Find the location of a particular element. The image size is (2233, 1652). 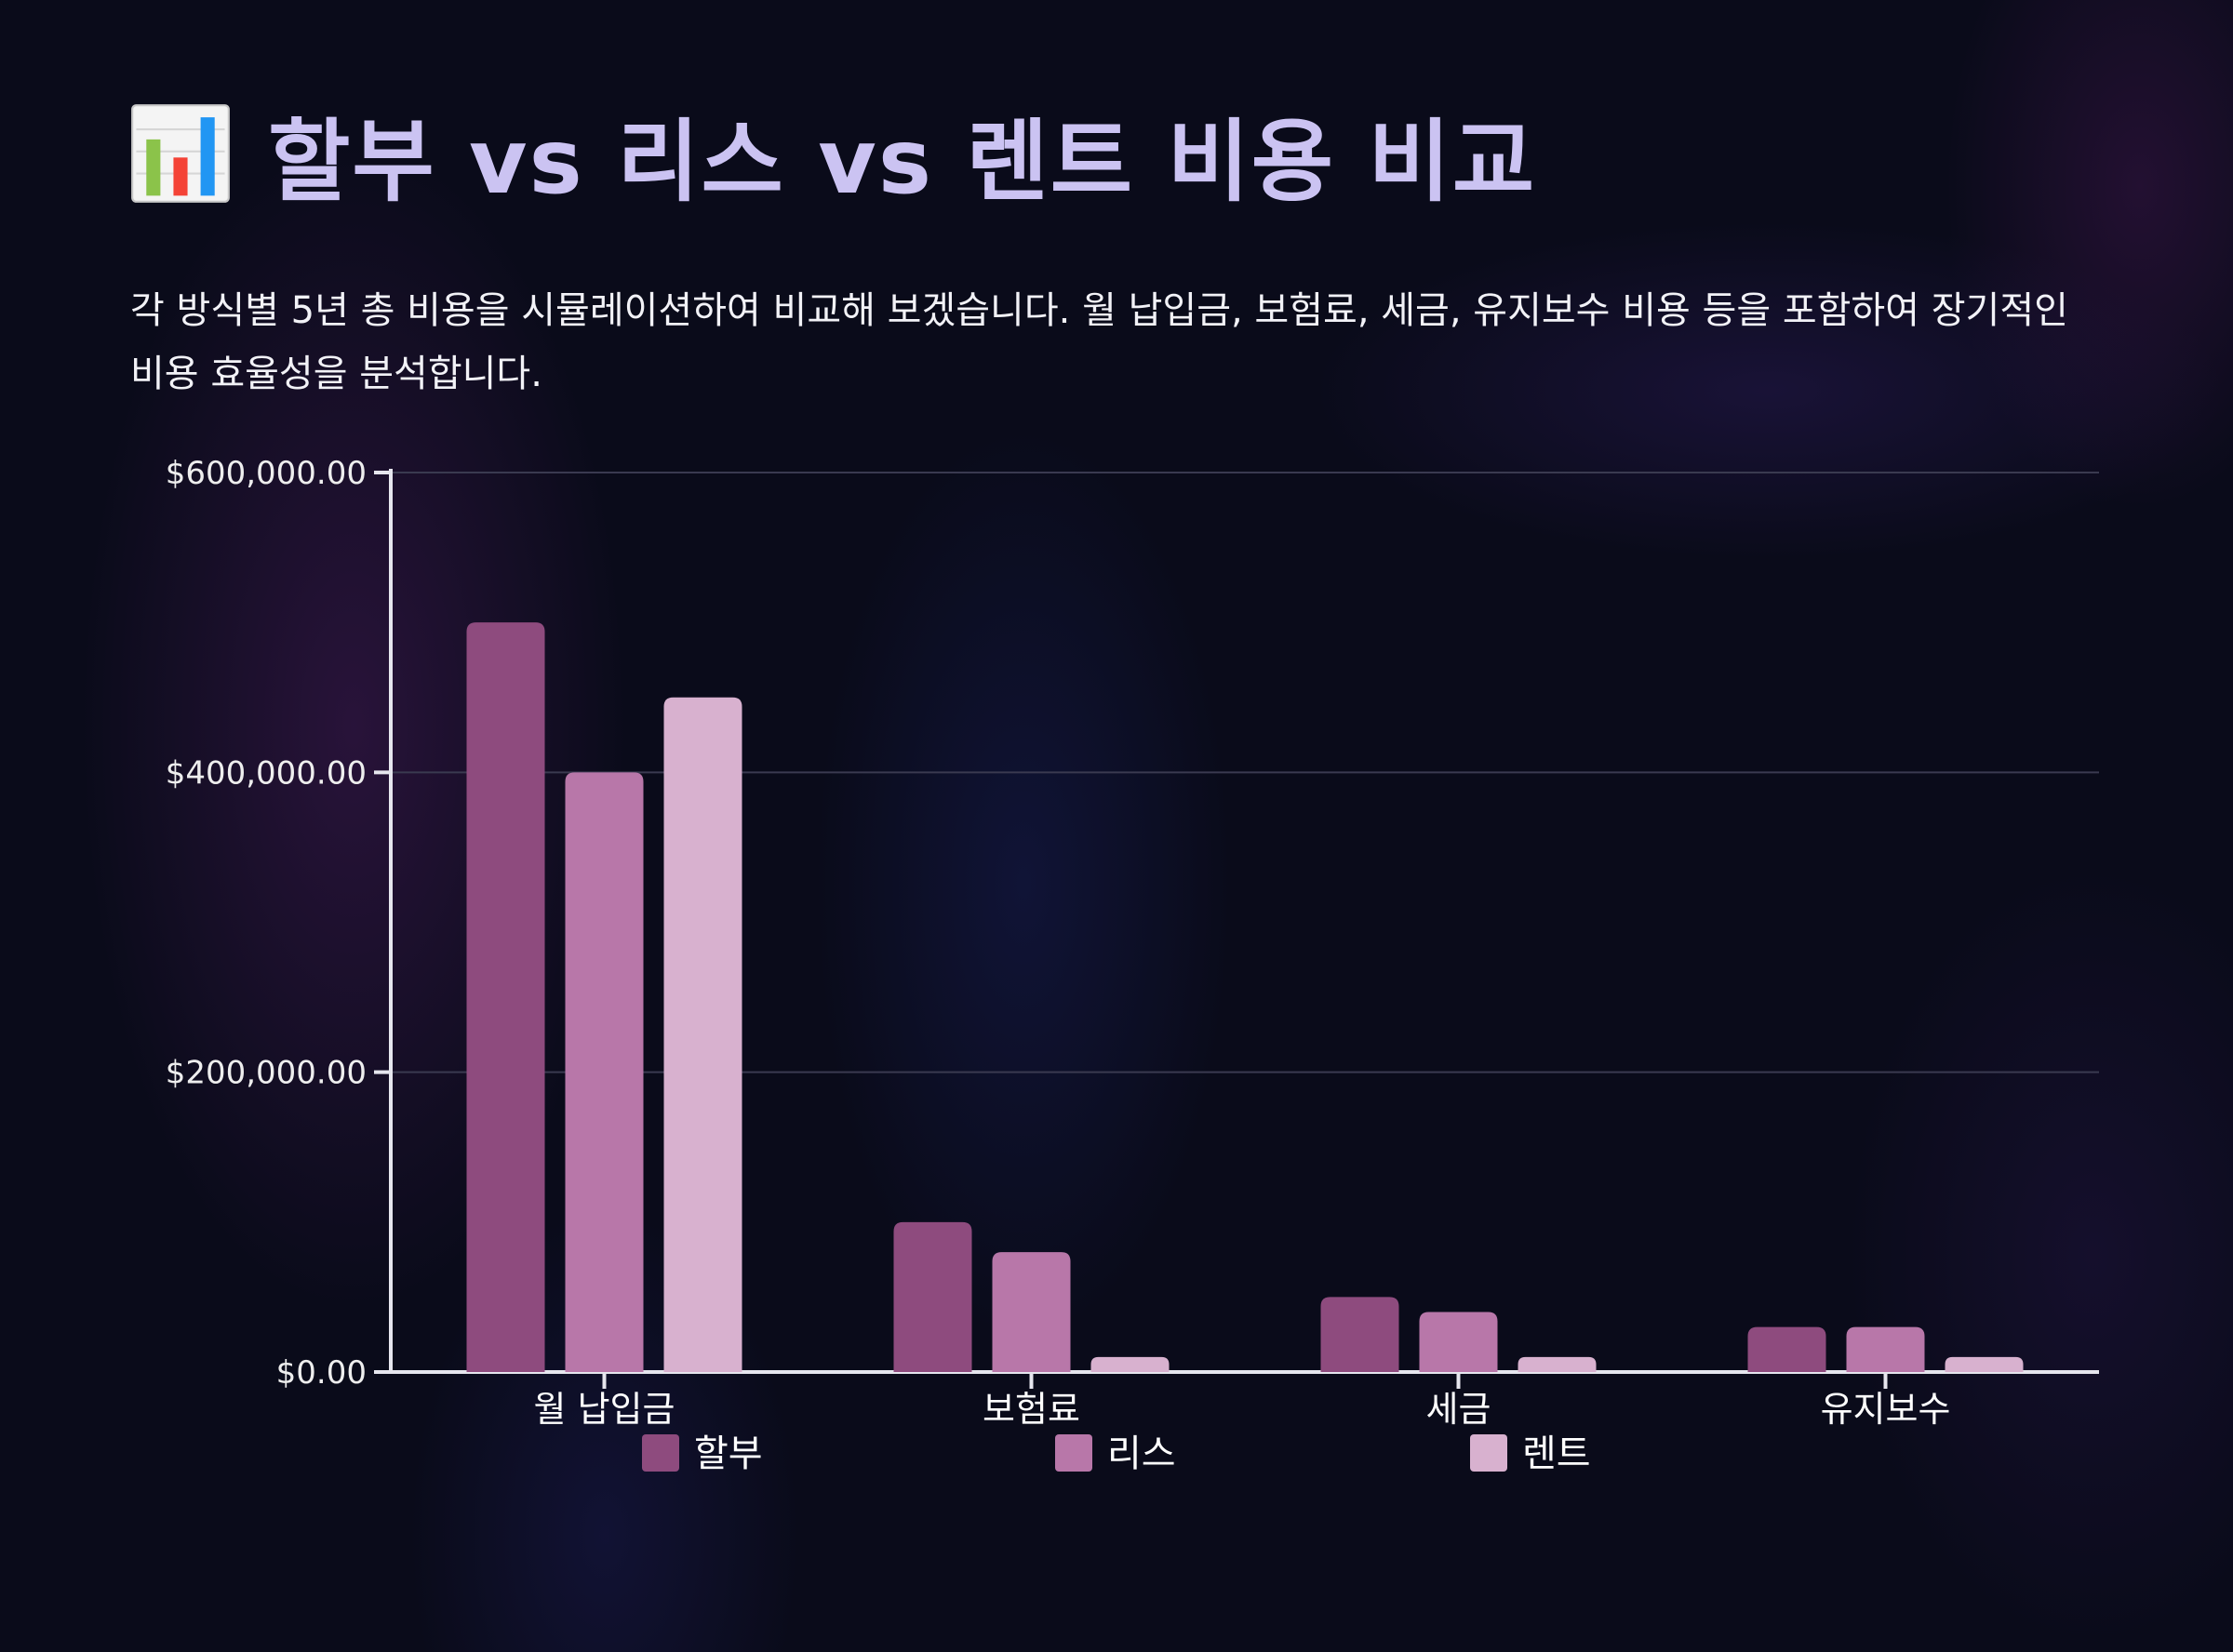

y-tick-label: $200,000.00 is located at coordinates (266, 1073).